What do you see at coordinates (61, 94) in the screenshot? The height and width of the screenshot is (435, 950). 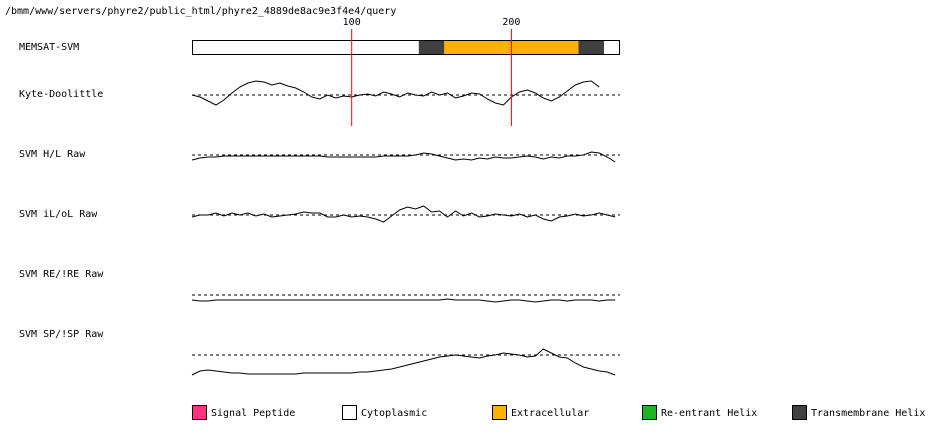 I see `track-label: Kyte-Doolittle` at bounding box center [61, 94].